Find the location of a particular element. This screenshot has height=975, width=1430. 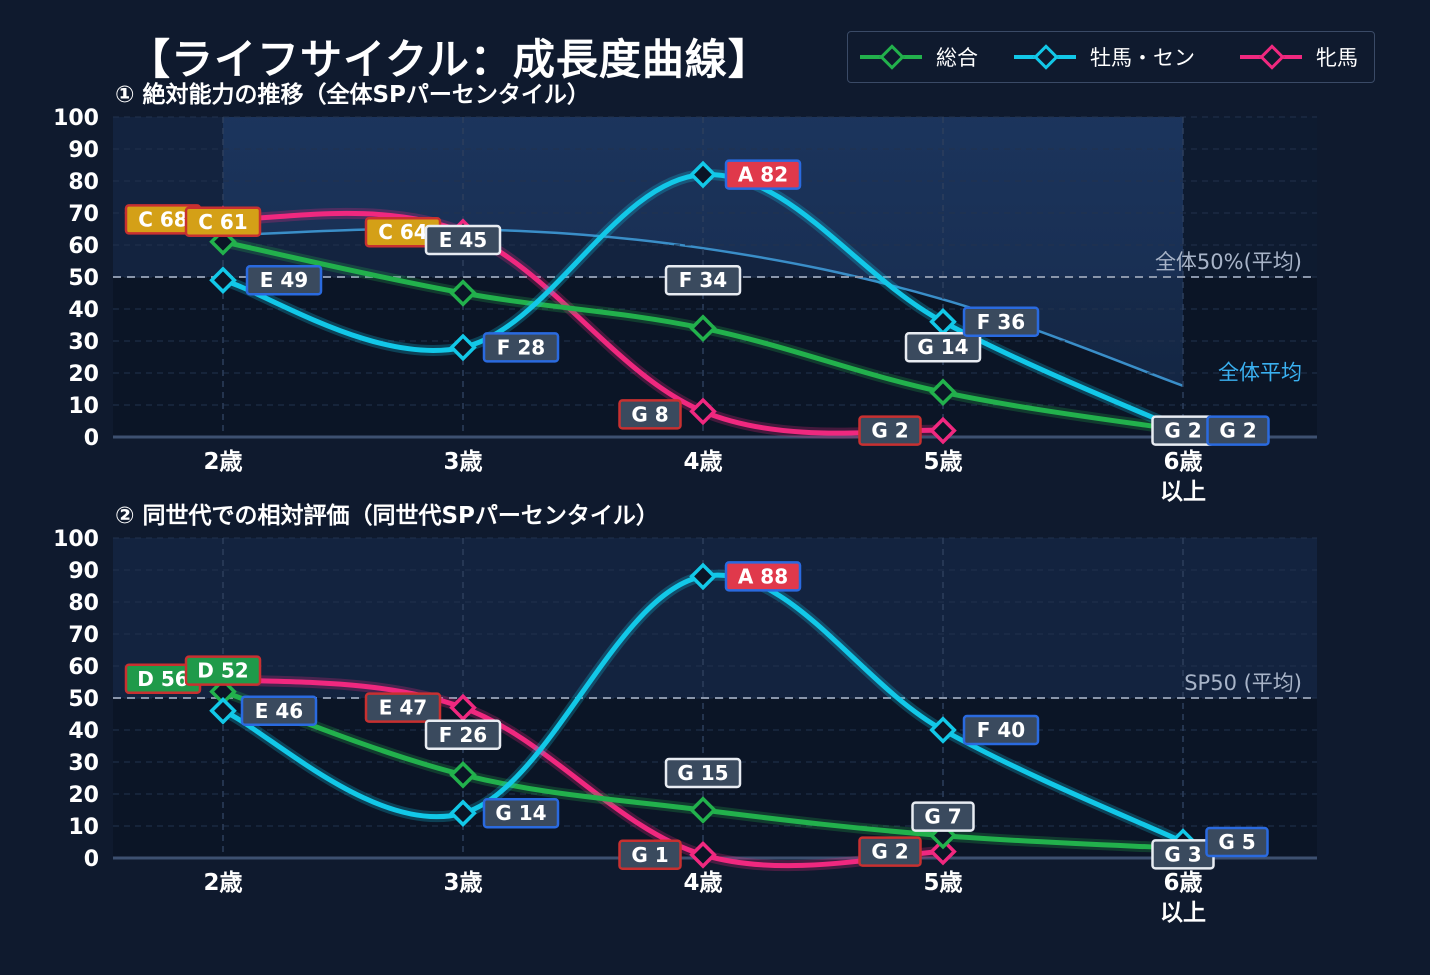

chart-legend: 総合 牡馬・セン 牝馬 is located at coordinates (1111, 57).